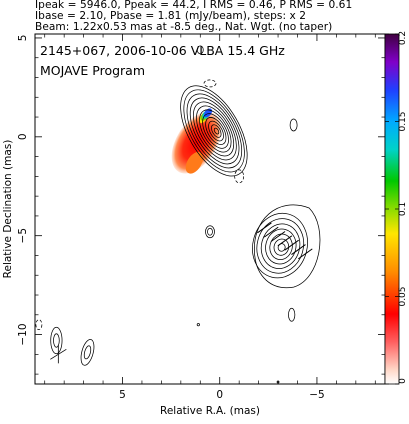  I want to click on y-tick-label: −5, so click(23, 235).